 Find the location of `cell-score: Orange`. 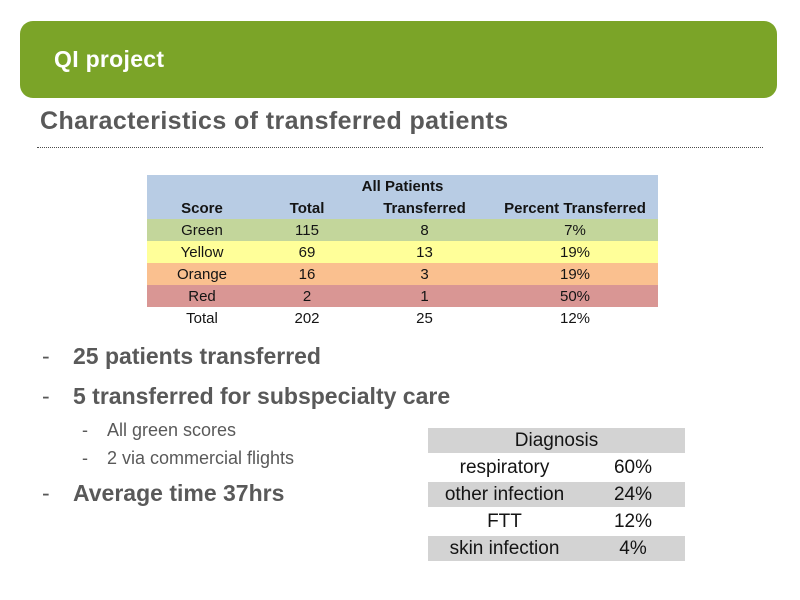

cell-score: Orange is located at coordinates (202, 274).